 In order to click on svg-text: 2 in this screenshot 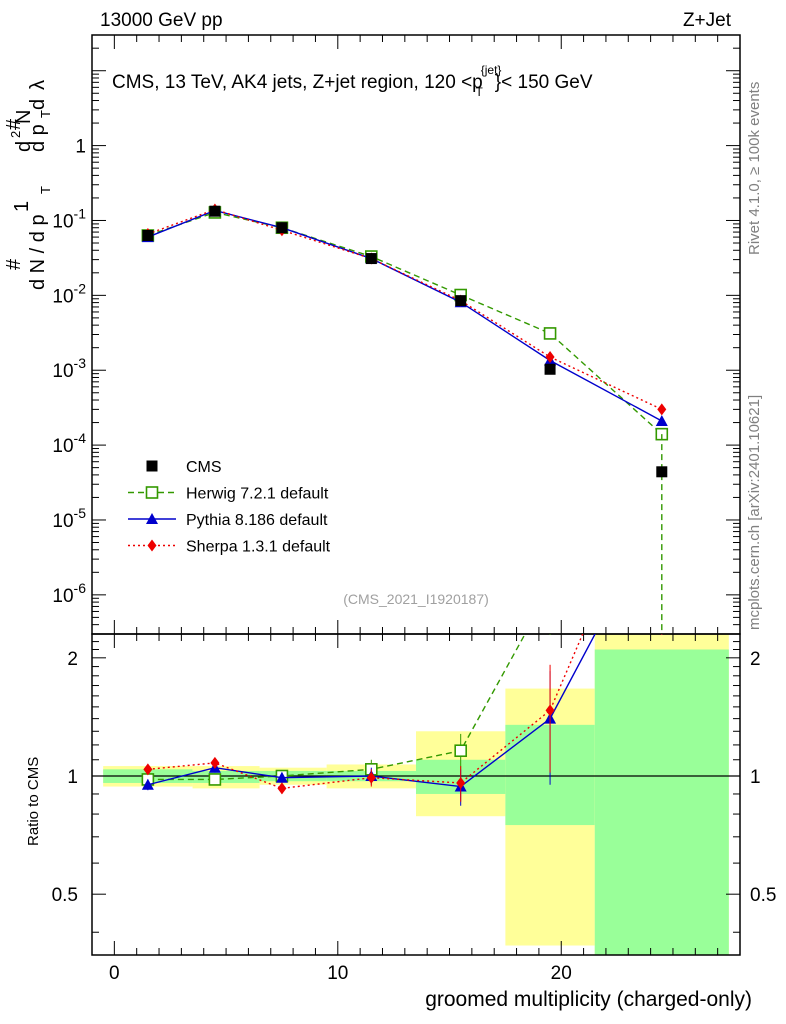, I will do `click(15, 134)`.